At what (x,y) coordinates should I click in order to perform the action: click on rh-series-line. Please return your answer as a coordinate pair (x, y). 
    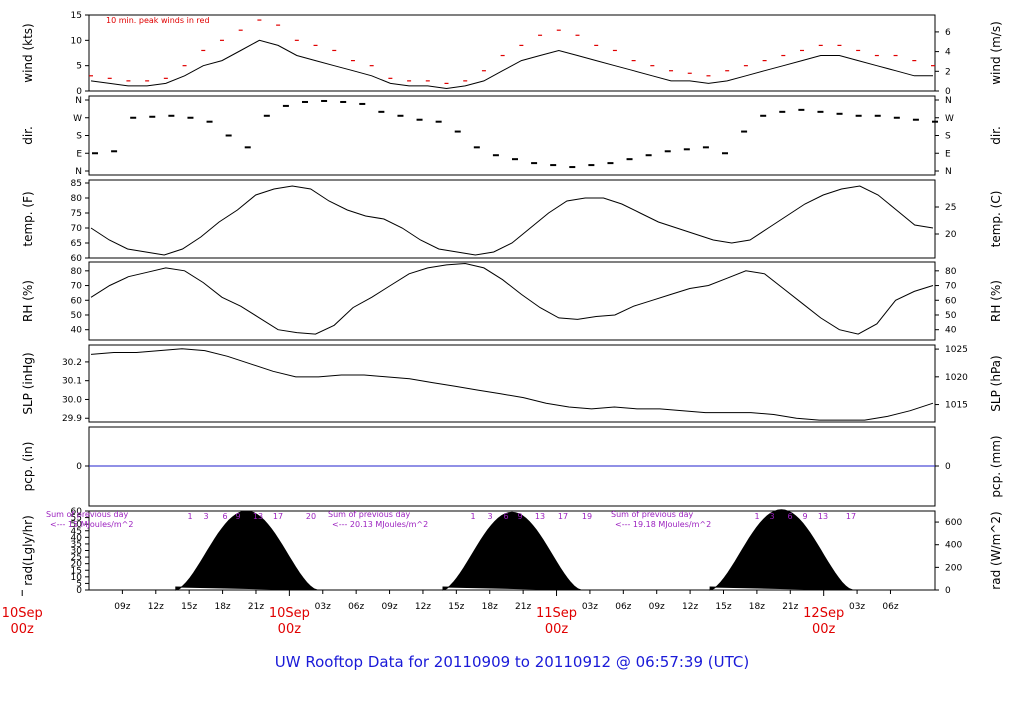
    Looking at the image, I should click on (512, 298).